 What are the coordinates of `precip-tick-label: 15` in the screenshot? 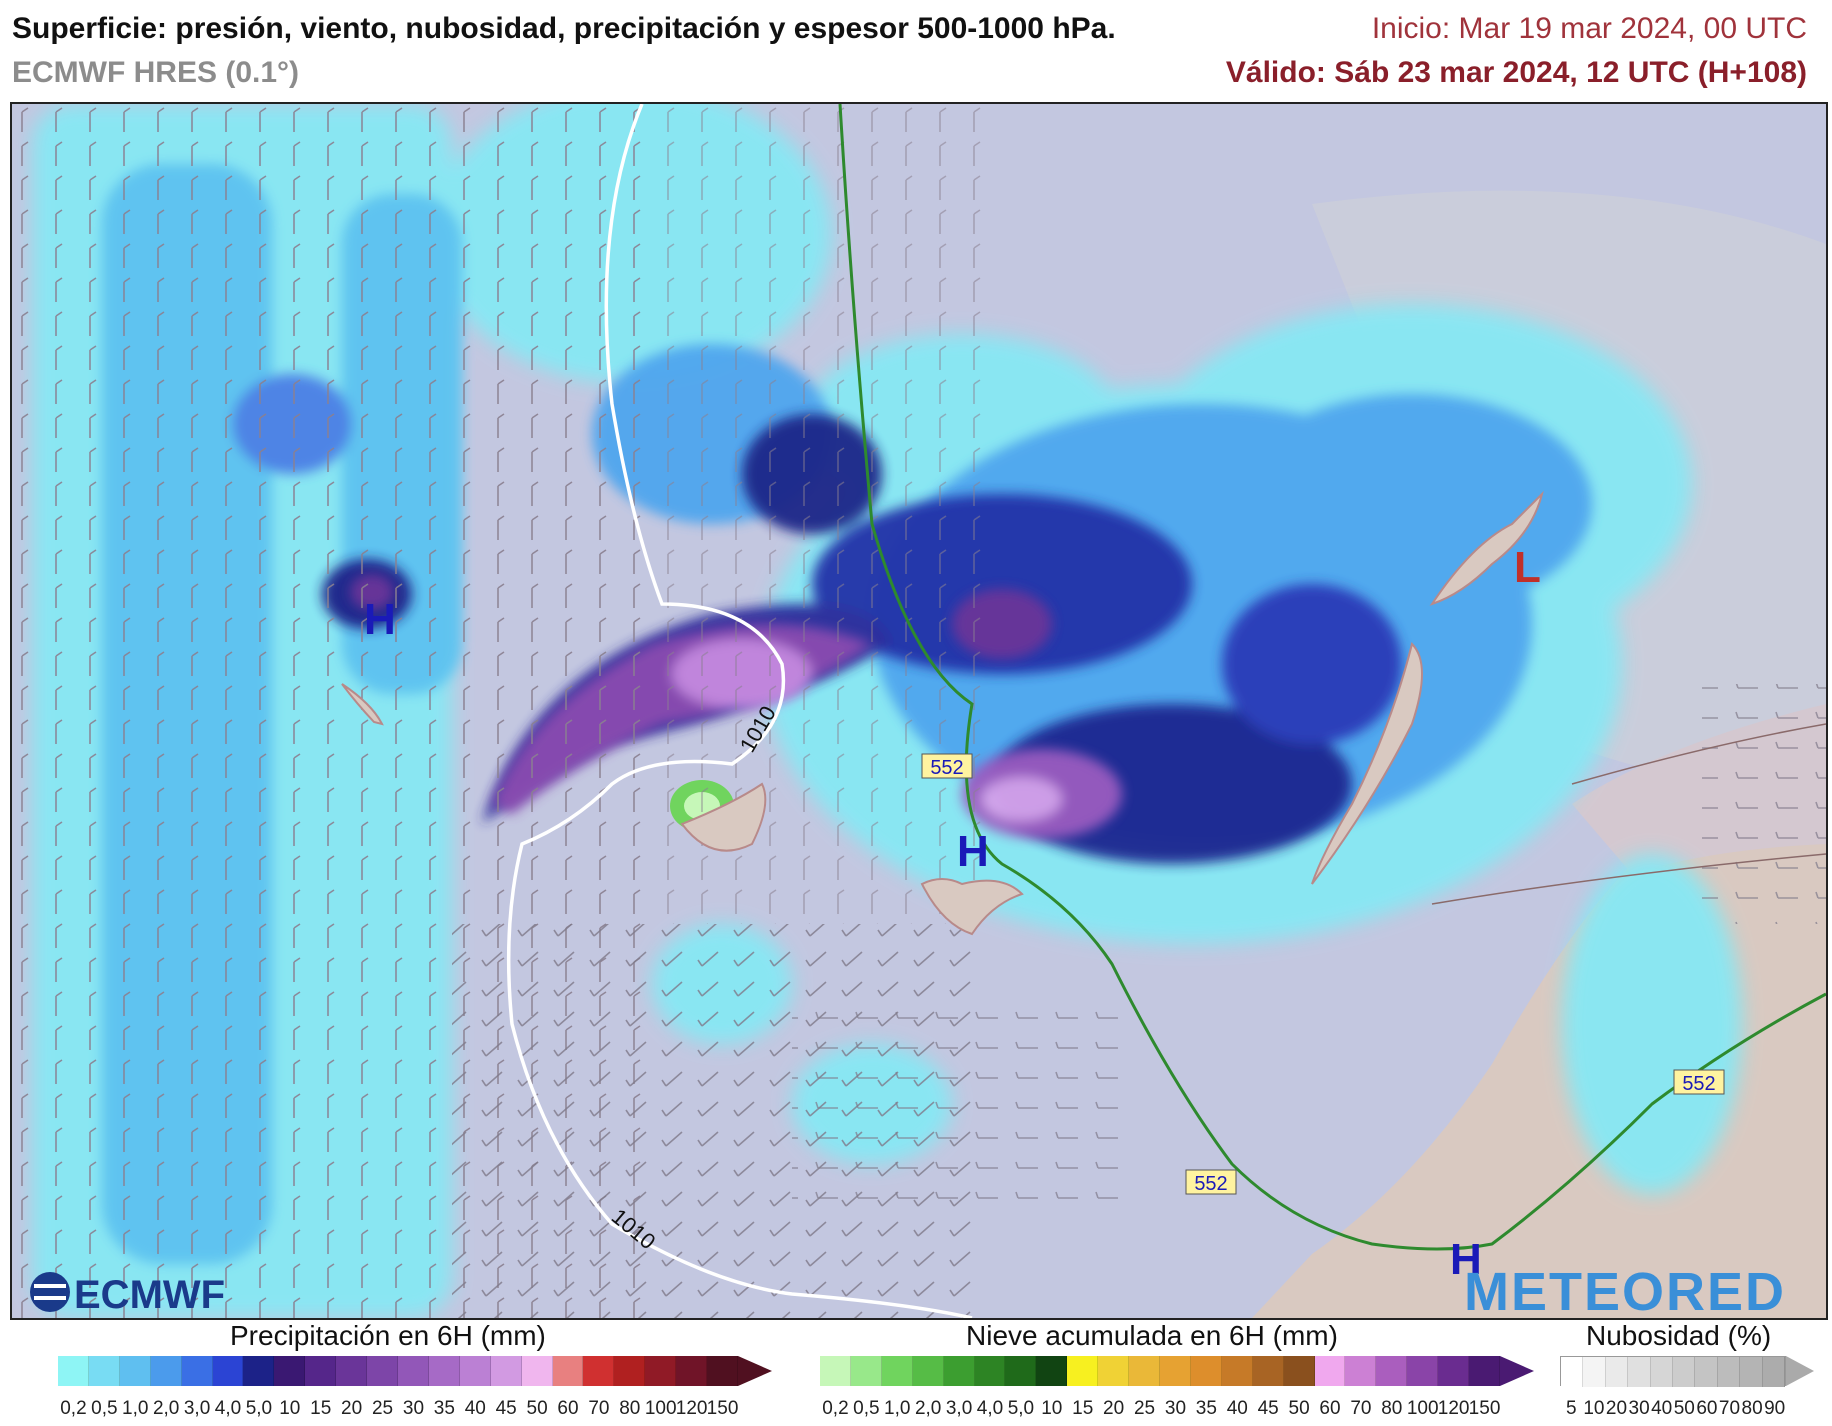 It's located at (321, 1408).